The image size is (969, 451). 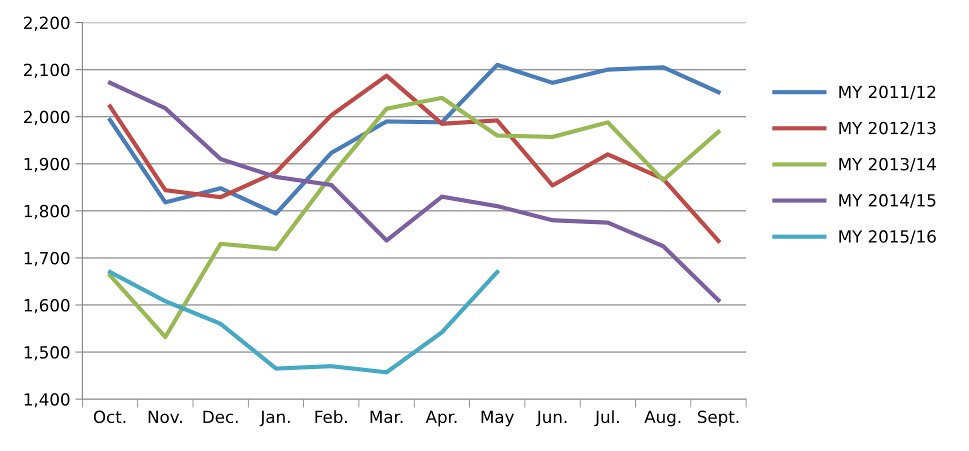 I want to click on x-tick-label: Dec., so click(x=221, y=417).